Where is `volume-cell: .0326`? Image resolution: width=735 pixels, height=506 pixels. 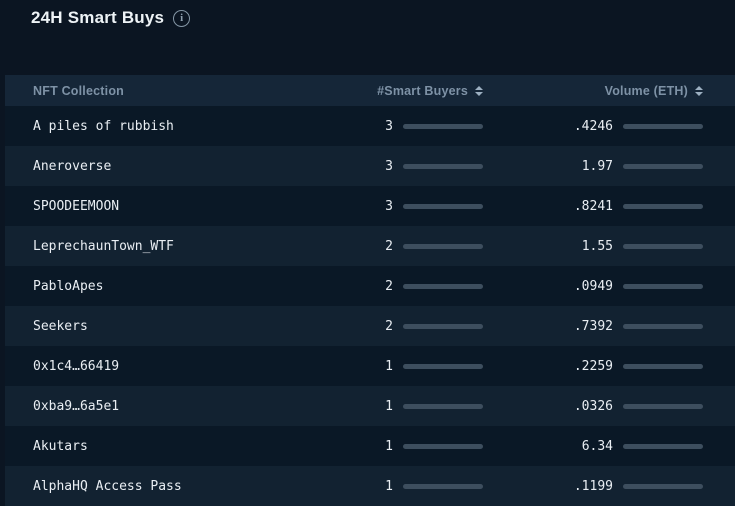
volume-cell: .0326 is located at coordinates (593, 406).